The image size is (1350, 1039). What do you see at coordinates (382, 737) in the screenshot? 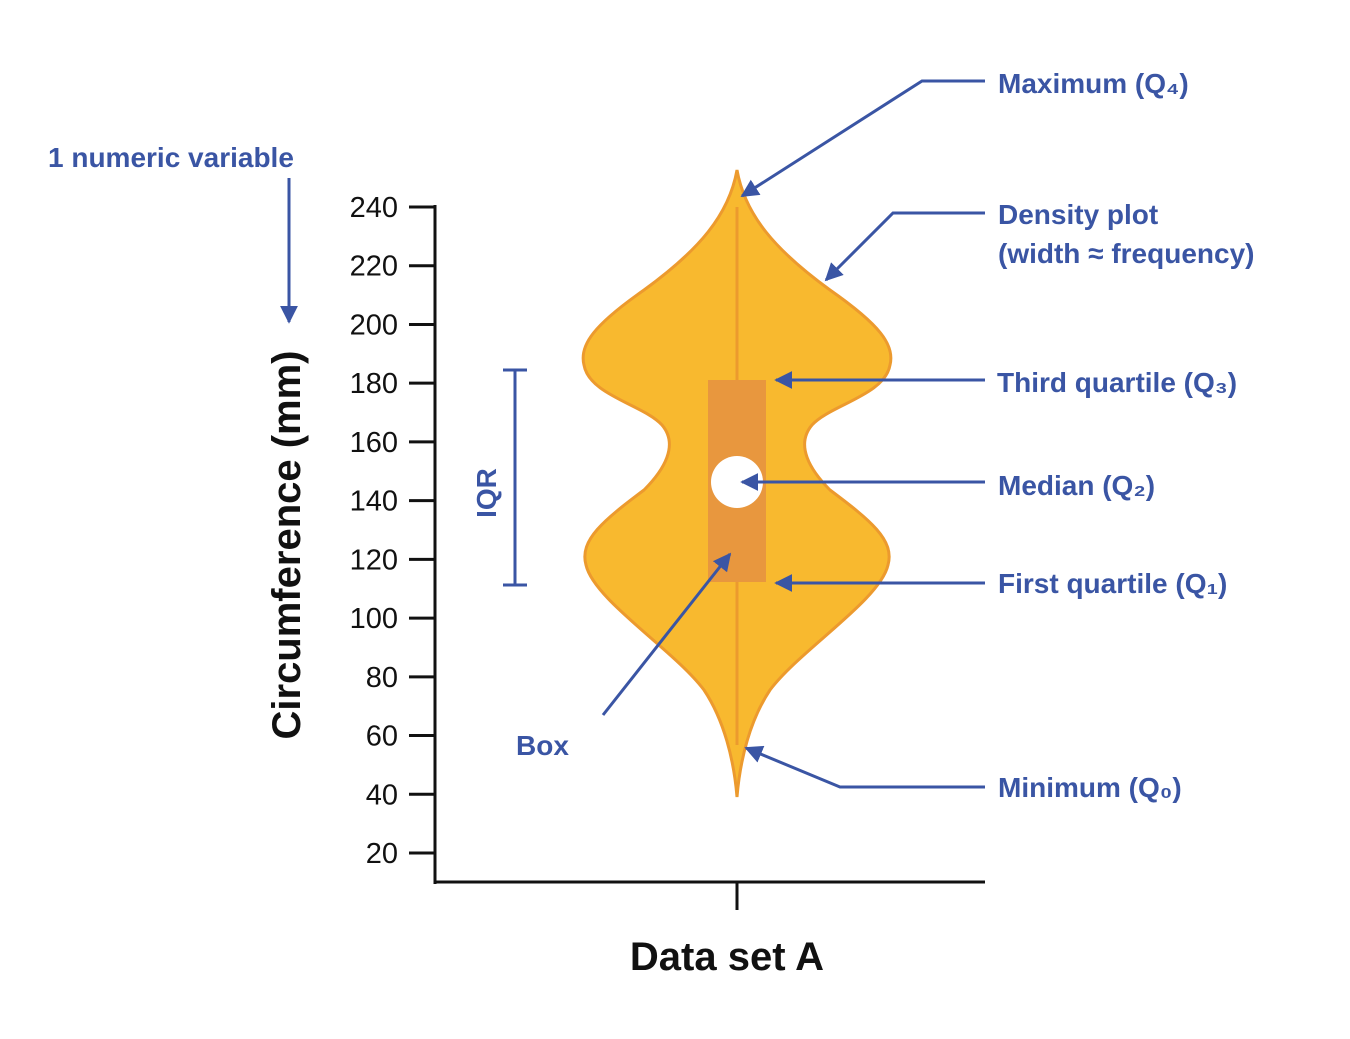
I see `y-tick-label: 60` at bounding box center [382, 737].